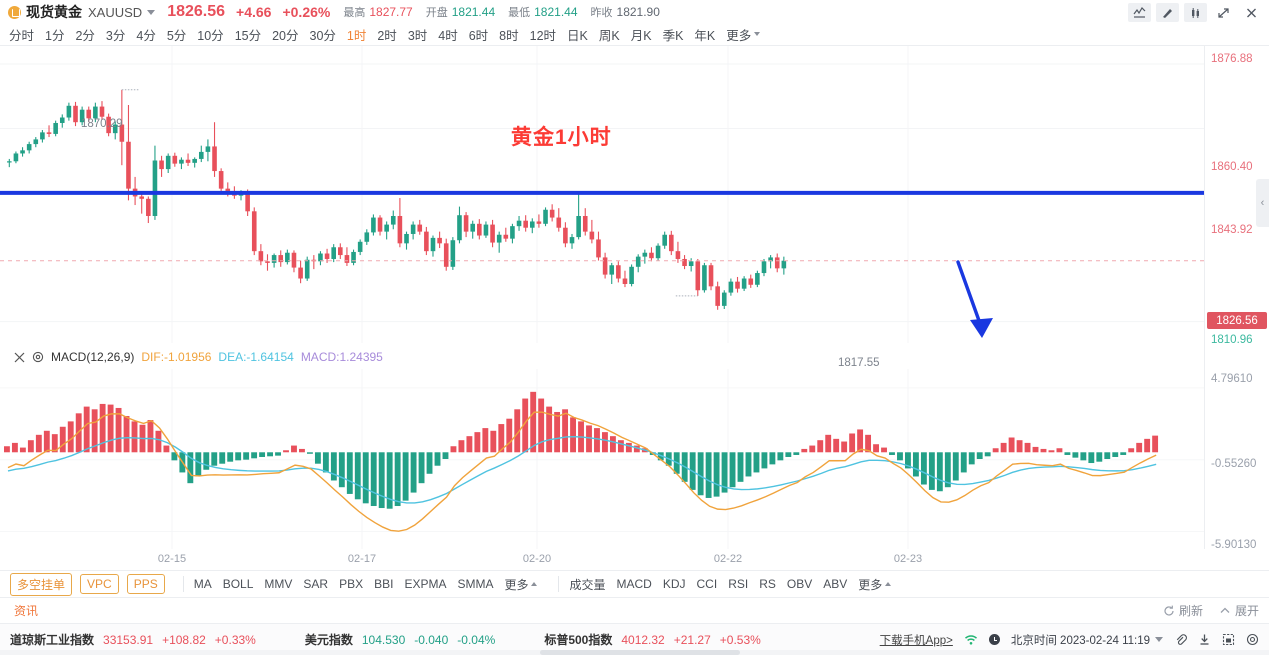  I want to click on sub-indicator-CCI: CCI, so click(707, 584).